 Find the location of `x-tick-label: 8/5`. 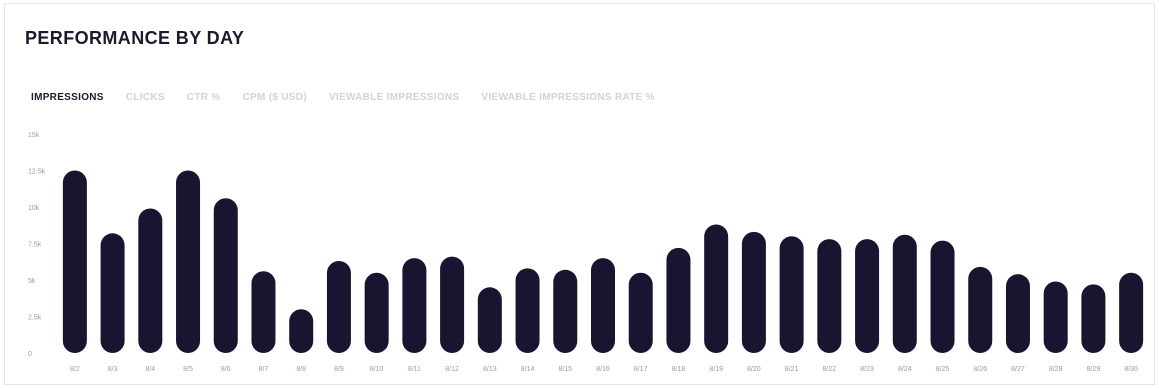

x-tick-label: 8/5 is located at coordinates (188, 369).